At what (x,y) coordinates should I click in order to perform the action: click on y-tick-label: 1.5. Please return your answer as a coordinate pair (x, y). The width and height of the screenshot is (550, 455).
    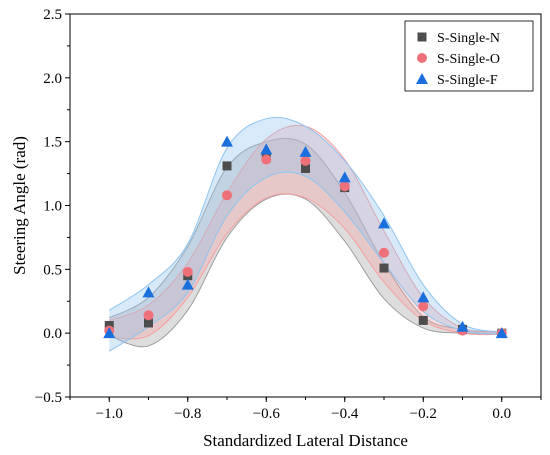
    Looking at the image, I should click on (52, 143).